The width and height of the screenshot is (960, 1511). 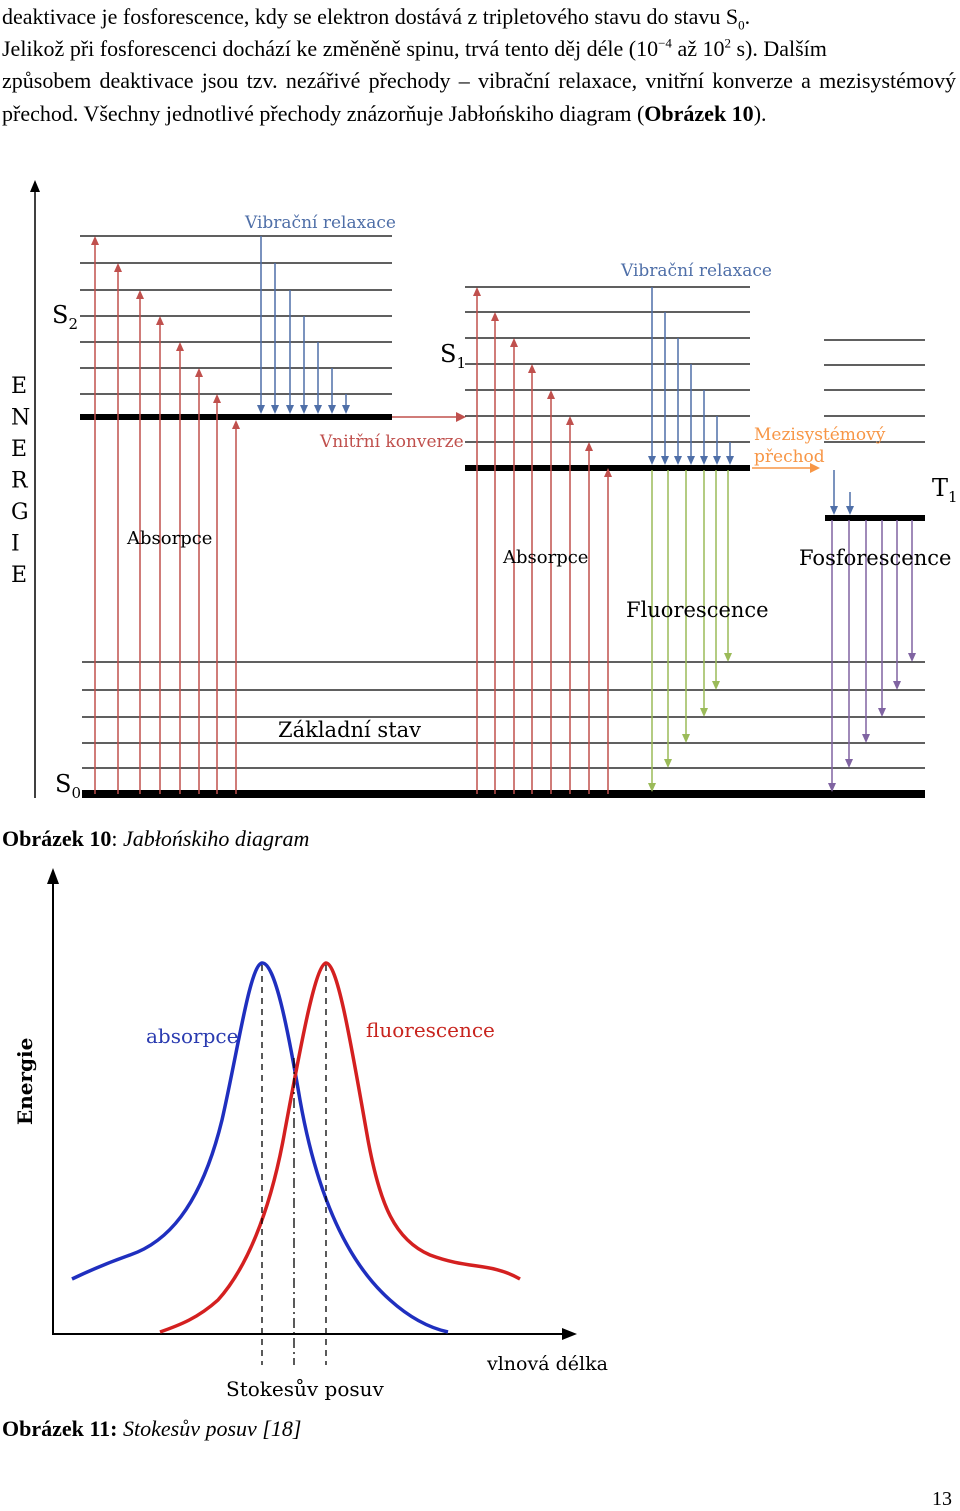 What do you see at coordinates (569, 1334) in the screenshot?
I see `x-axis-arrowhead` at bounding box center [569, 1334].